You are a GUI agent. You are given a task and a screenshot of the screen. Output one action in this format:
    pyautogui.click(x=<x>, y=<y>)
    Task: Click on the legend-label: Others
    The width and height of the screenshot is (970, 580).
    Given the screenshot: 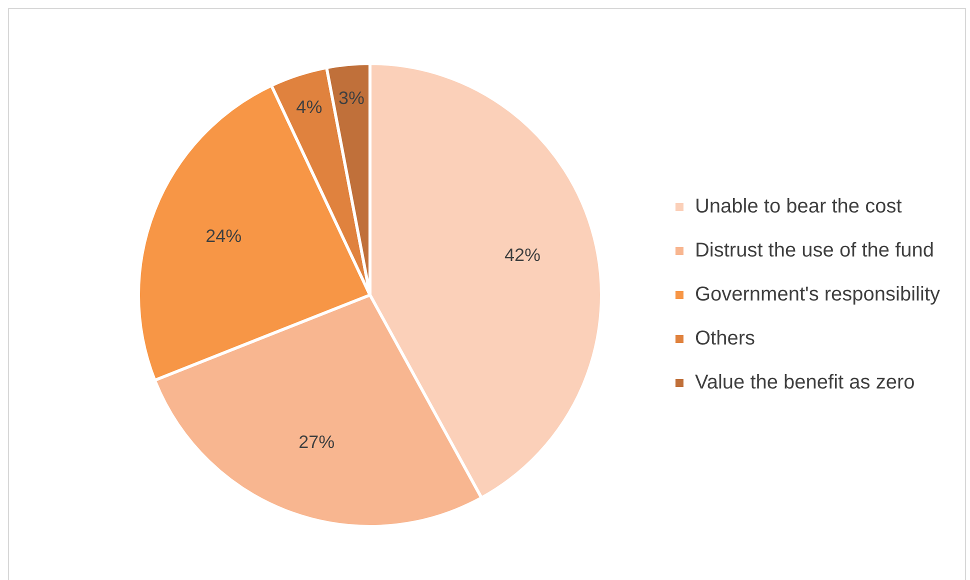 What is the action you would take?
    pyautogui.click(x=724, y=339)
    